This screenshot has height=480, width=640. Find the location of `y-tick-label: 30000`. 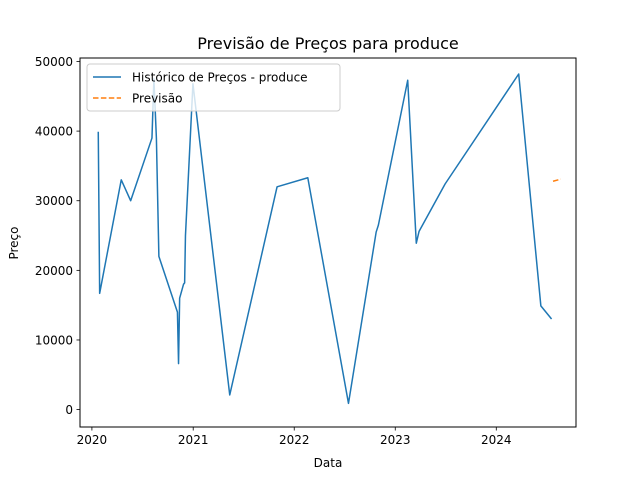

y-tick-label: 30000 is located at coordinates (54, 201).